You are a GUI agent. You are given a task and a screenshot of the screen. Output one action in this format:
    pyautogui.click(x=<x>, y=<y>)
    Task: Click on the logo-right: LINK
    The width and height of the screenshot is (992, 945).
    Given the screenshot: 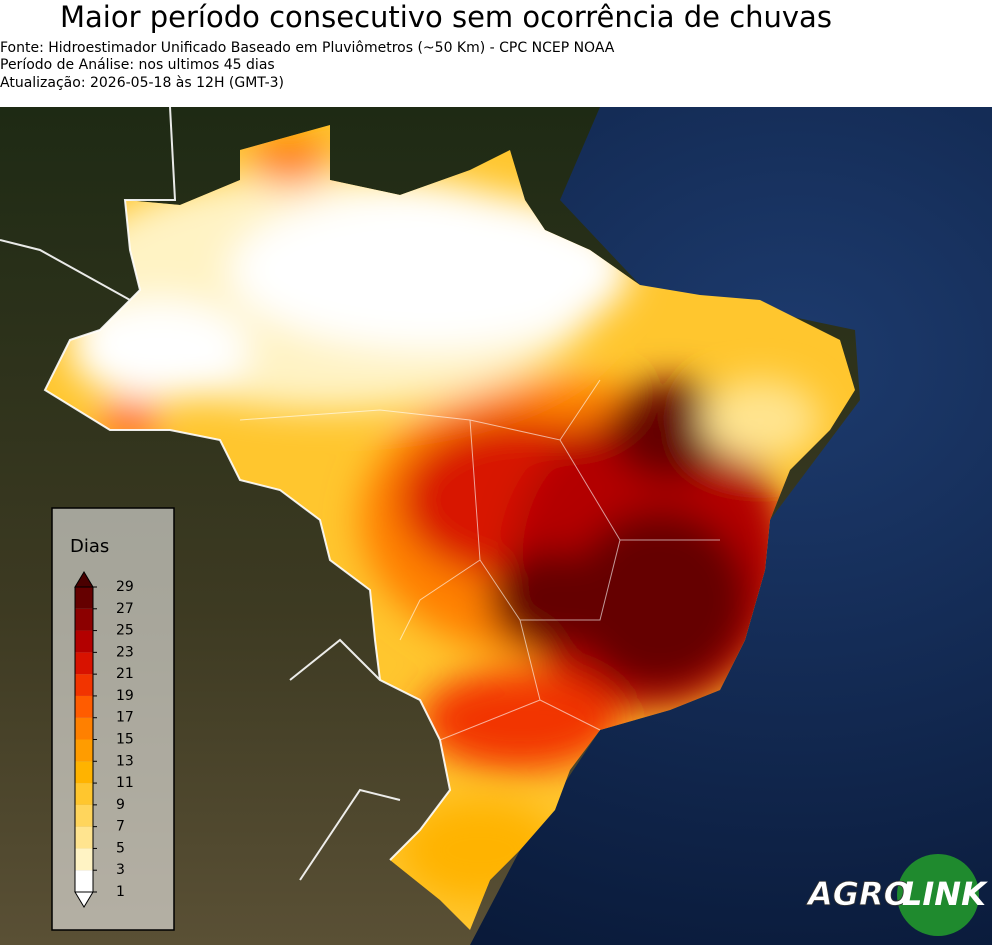 What is the action you would take?
    pyautogui.click(x=945, y=894)
    